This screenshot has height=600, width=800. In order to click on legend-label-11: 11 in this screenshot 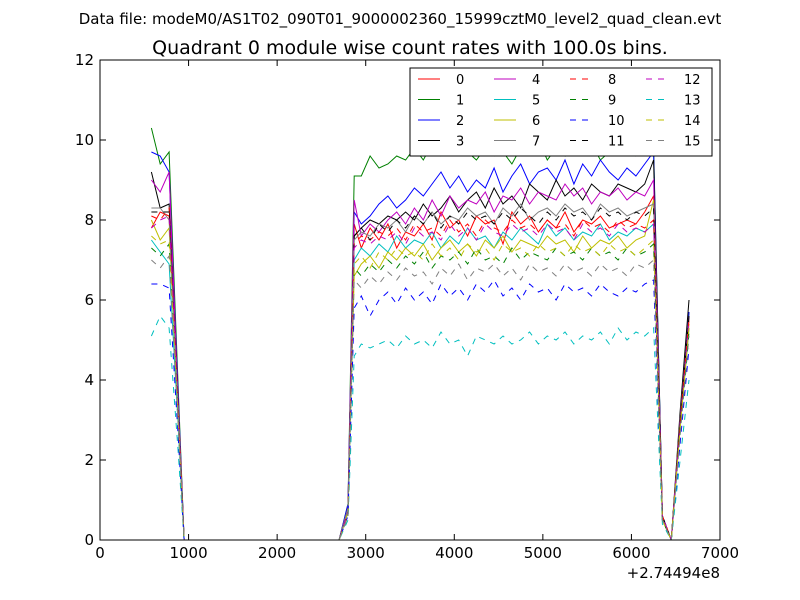, I will do `click(616, 142)`.